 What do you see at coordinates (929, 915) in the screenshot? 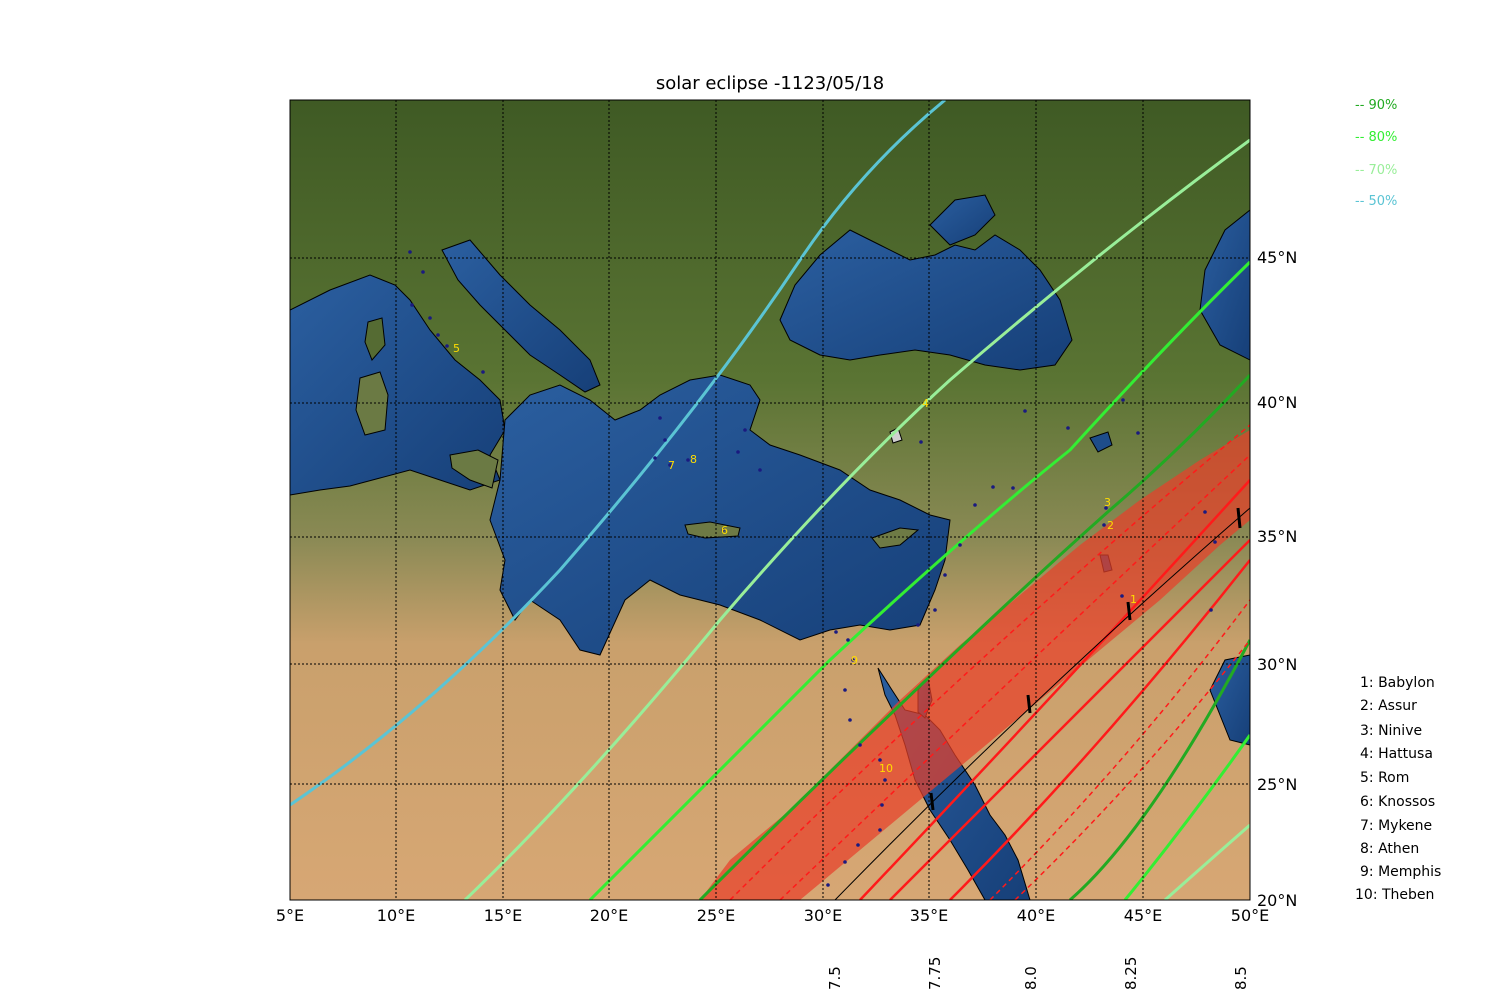
I see `x-tick-35e: 35°E` at bounding box center [929, 915].